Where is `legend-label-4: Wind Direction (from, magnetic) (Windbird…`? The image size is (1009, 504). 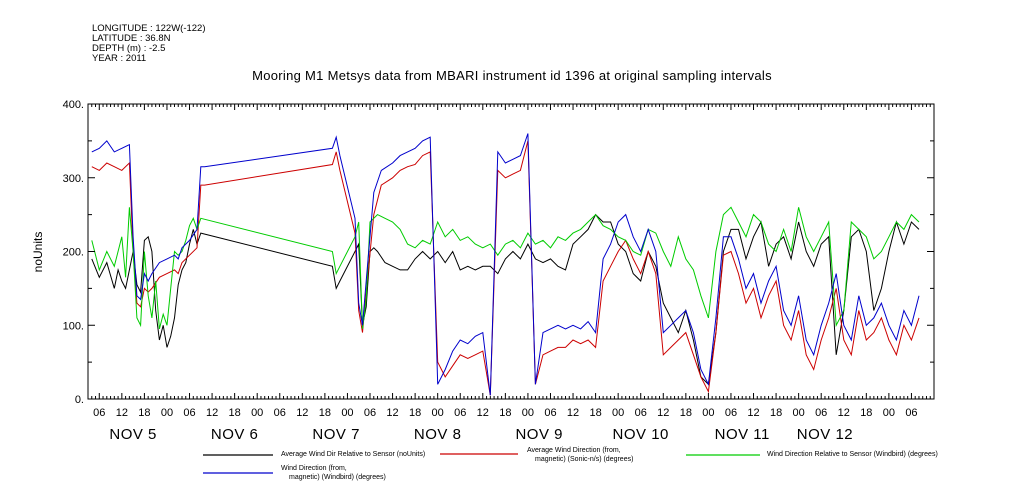
legend-label-4: Wind Direction (from, magnetic) (Windbird… is located at coordinates (333, 473).